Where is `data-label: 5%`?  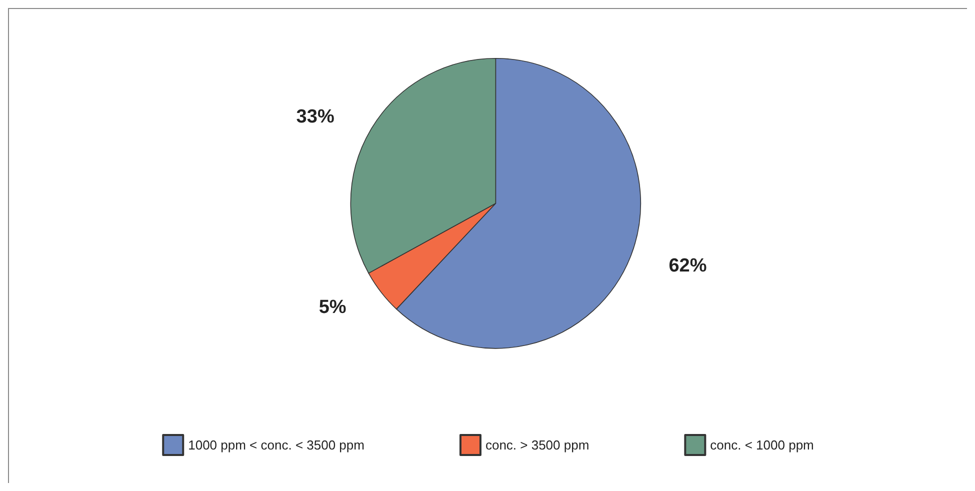 data-label: 5% is located at coordinates (332, 307).